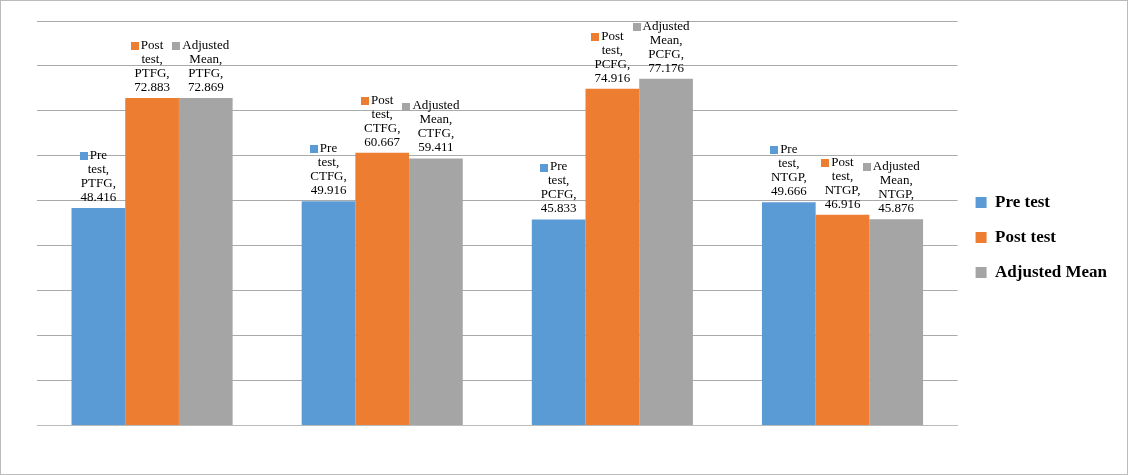 Image resolution: width=1128 pixels, height=475 pixels. I want to click on data-label: Adjusted Mean, NTGP, 45.876, so click(896, 187).